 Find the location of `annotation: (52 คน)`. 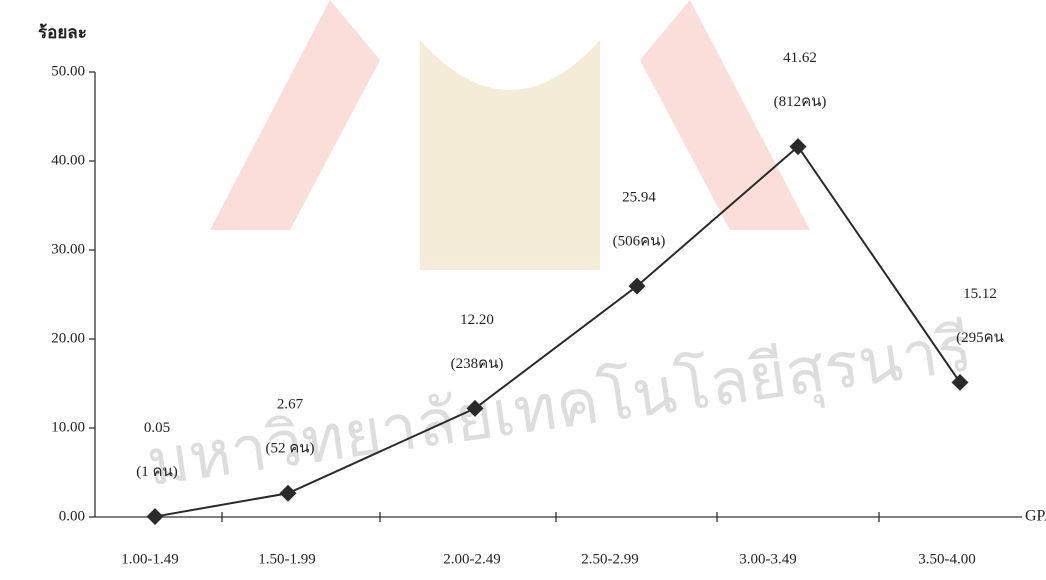

annotation: (52 คน) is located at coordinates (289, 449).